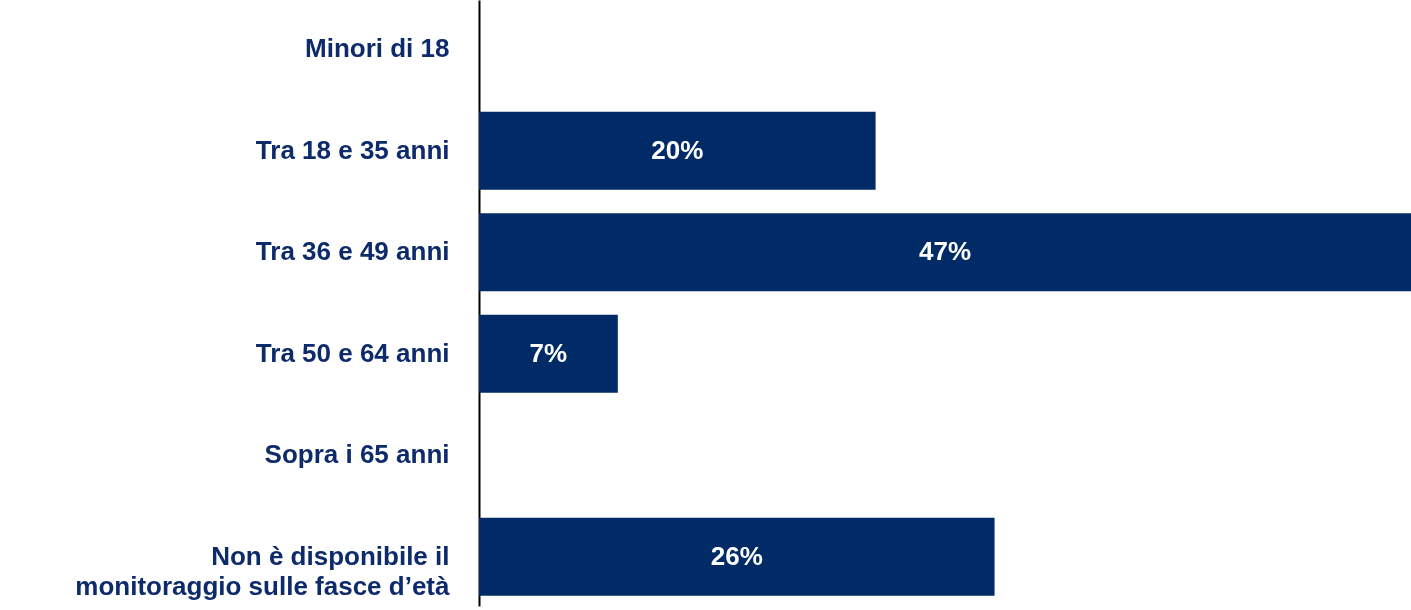 Image resolution: width=1411 pixels, height=610 pixels. What do you see at coordinates (352, 251) in the screenshot?
I see `y-tick-label: Tra 36 e 49 anni` at bounding box center [352, 251].